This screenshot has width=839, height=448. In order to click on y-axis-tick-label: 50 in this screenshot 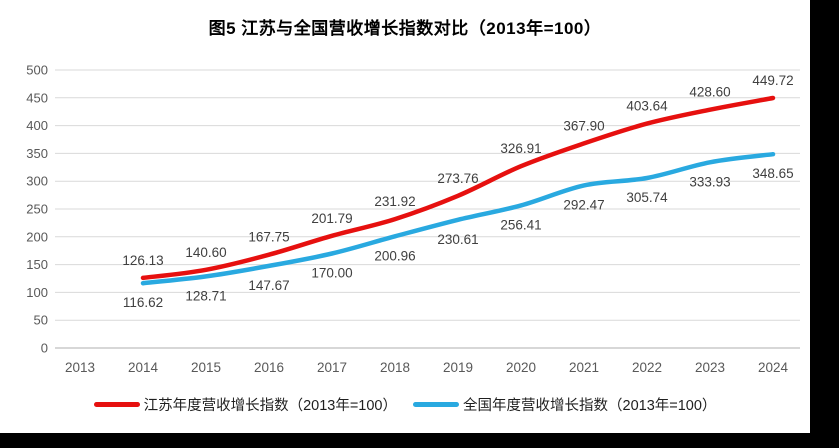, I will do `click(41, 320)`.